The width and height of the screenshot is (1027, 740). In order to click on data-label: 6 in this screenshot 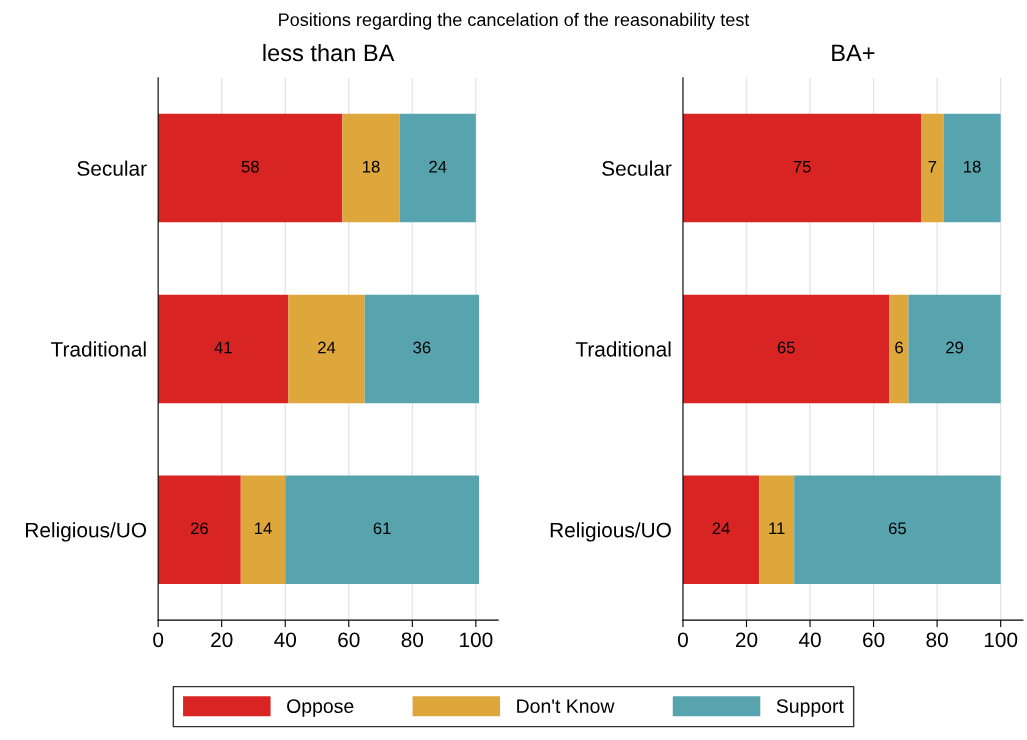, I will do `click(899, 347)`.